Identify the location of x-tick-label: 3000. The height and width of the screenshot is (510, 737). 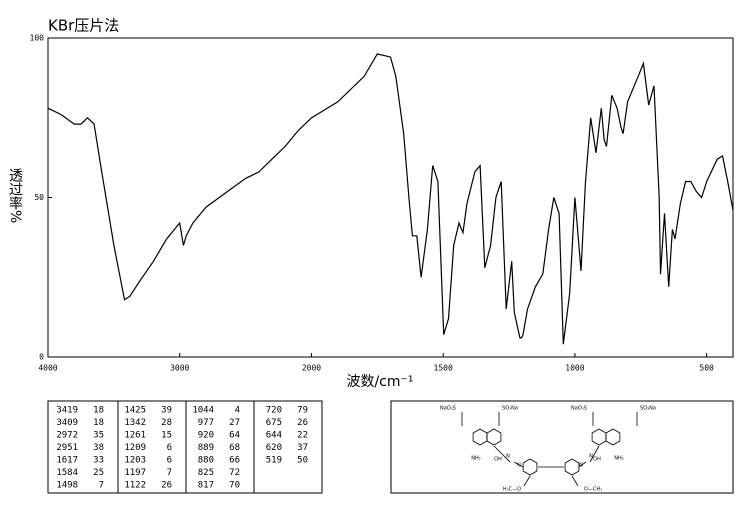
(179, 368).